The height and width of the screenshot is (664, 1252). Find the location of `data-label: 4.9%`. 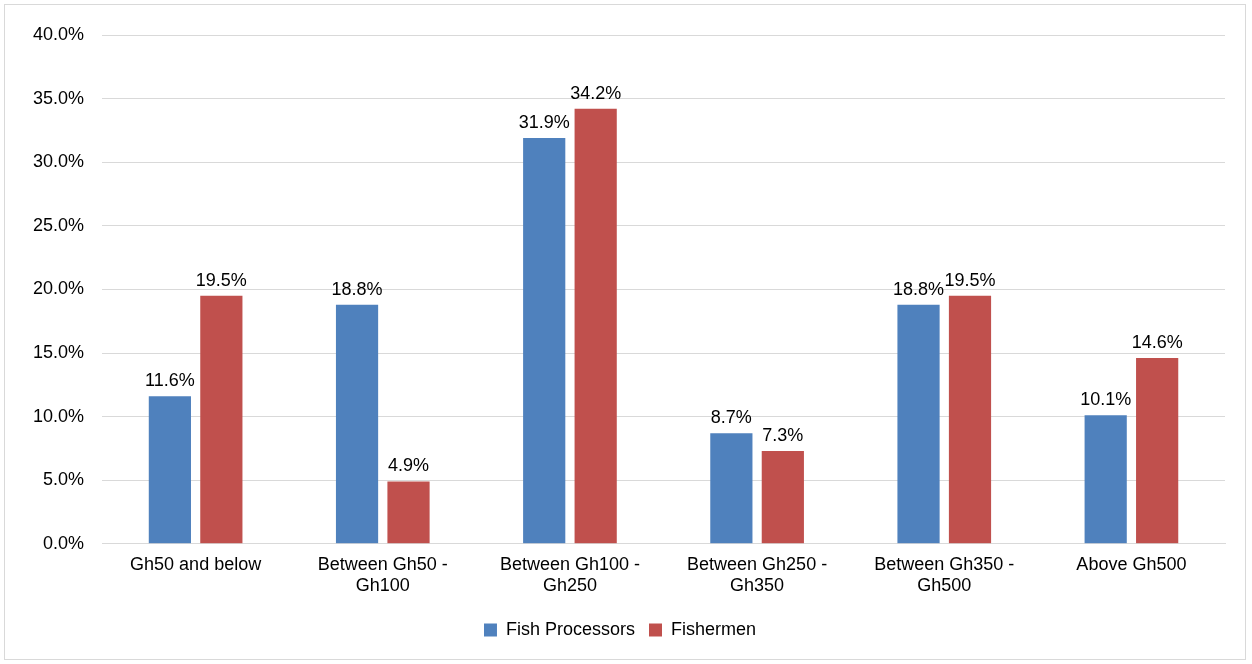

data-label: 4.9% is located at coordinates (409, 465).